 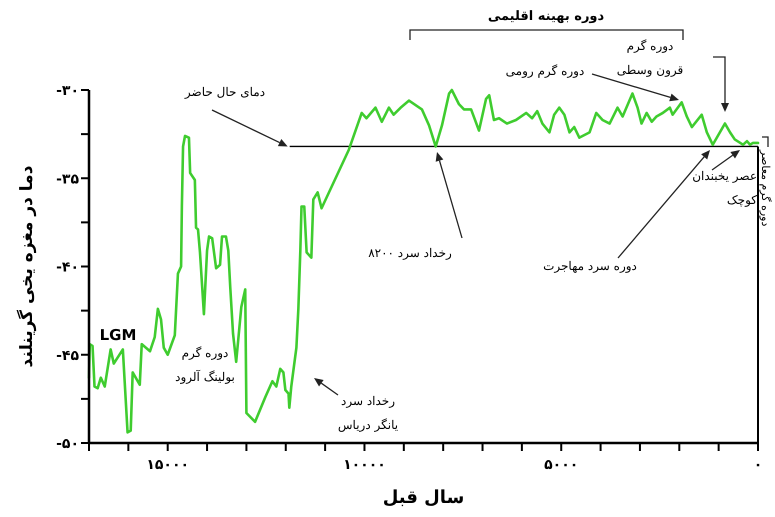 What do you see at coordinates (561, 465) in the screenshot?
I see `x-tick-label: ۵۰۰۰` at bounding box center [561, 465].